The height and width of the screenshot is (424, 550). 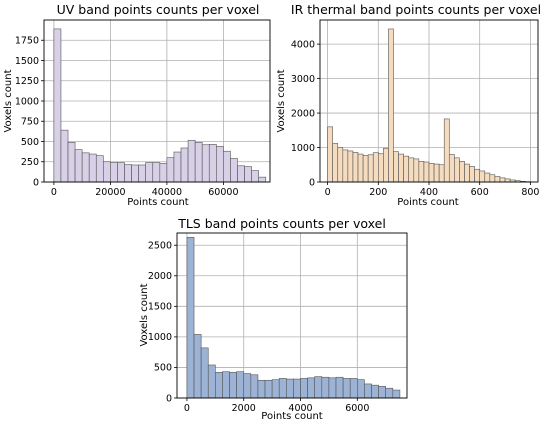 What do you see at coordinates (162, 322) in the screenshot?
I see `tls-y-ticks: 0 500 1000 1500 2000 2500` at bounding box center [162, 322].